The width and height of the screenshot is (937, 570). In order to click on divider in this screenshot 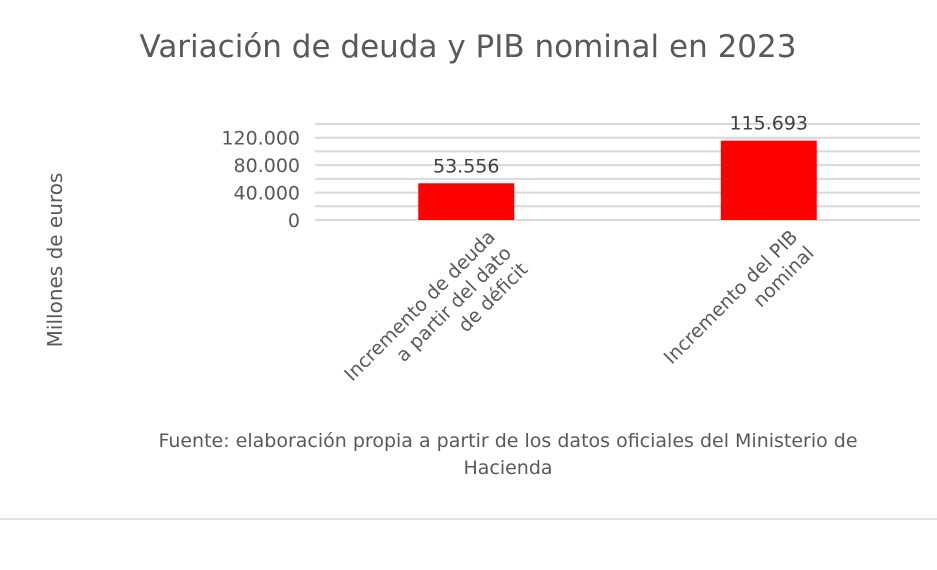, I will do `click(468, 519)`.